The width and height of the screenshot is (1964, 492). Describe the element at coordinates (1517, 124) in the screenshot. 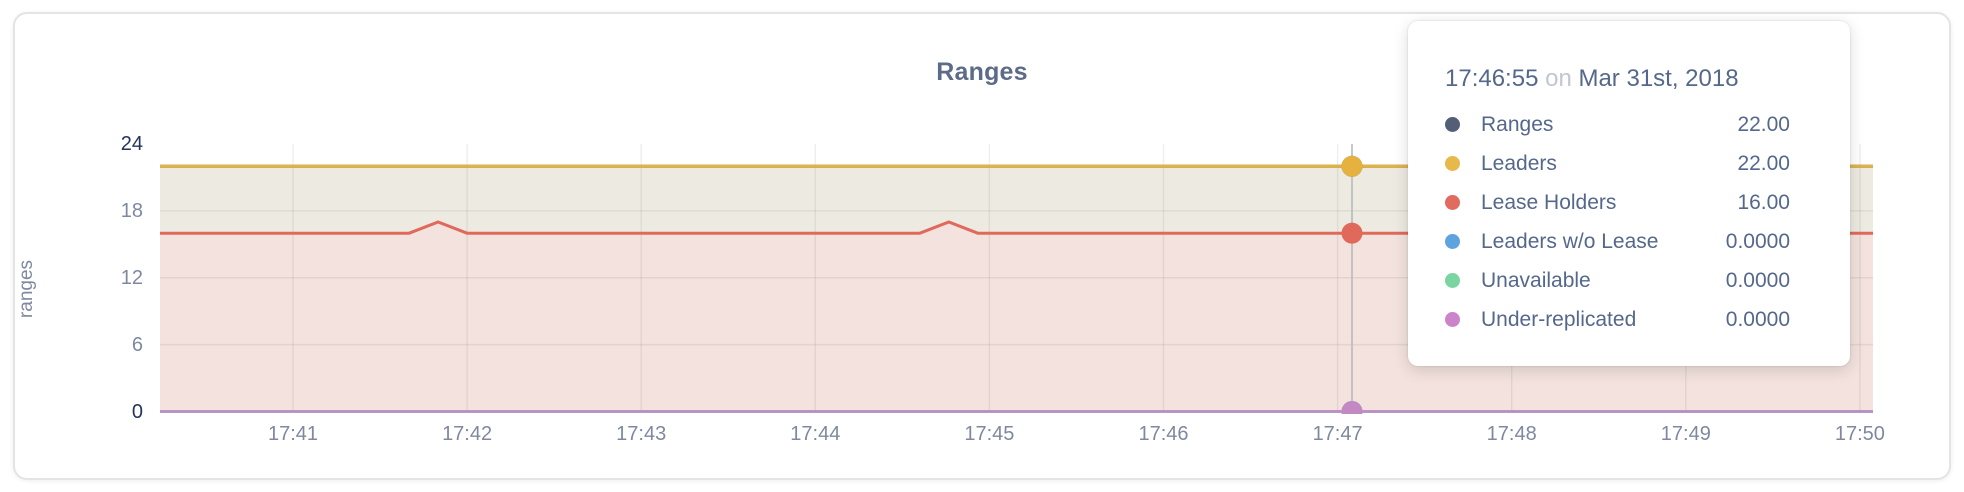

I see `series-label: Ranges` at that location.